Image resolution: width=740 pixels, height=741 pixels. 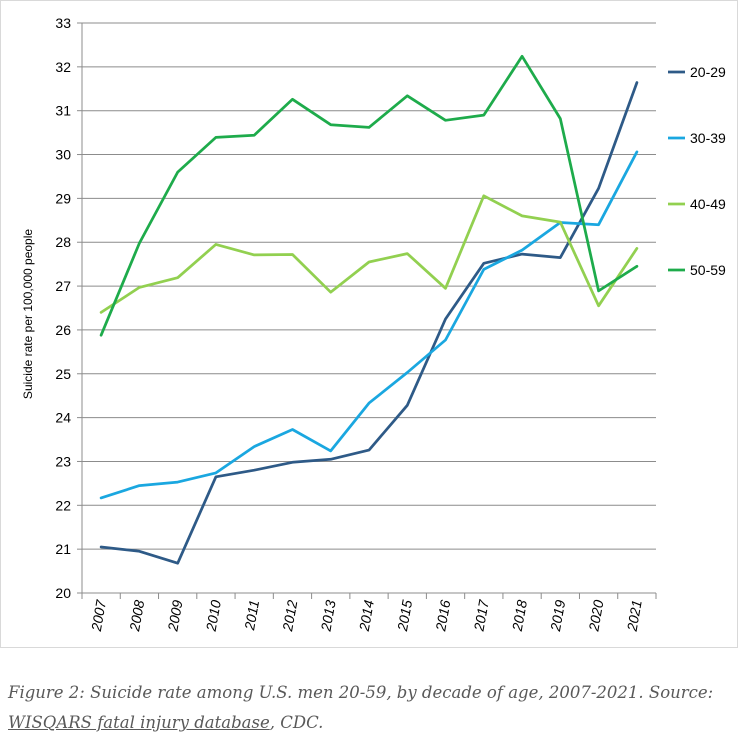 I want to click on x-tick-label: 2017, so click(x=481, y=616).